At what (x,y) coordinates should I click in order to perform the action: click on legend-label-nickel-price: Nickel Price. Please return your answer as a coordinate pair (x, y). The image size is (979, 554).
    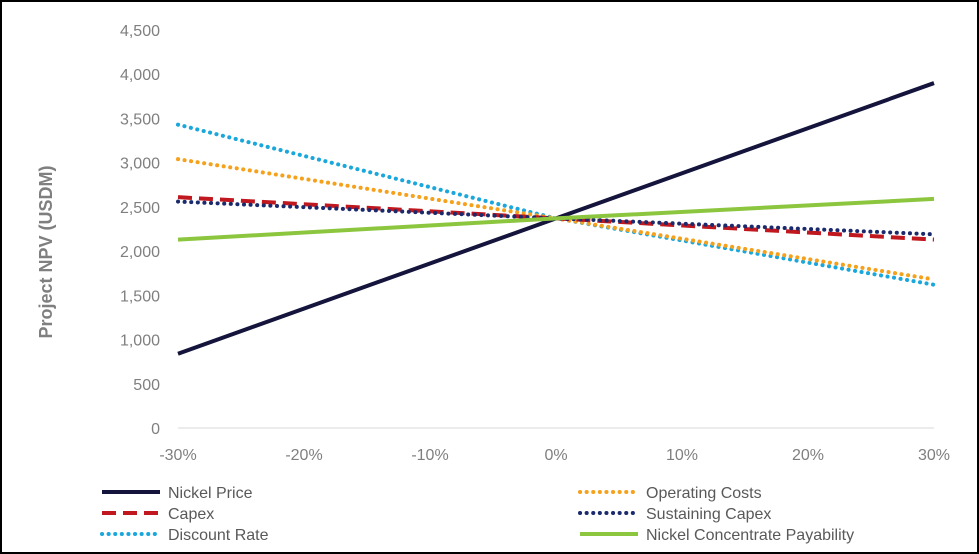
    Looking at the image, I should click on (210, 493).